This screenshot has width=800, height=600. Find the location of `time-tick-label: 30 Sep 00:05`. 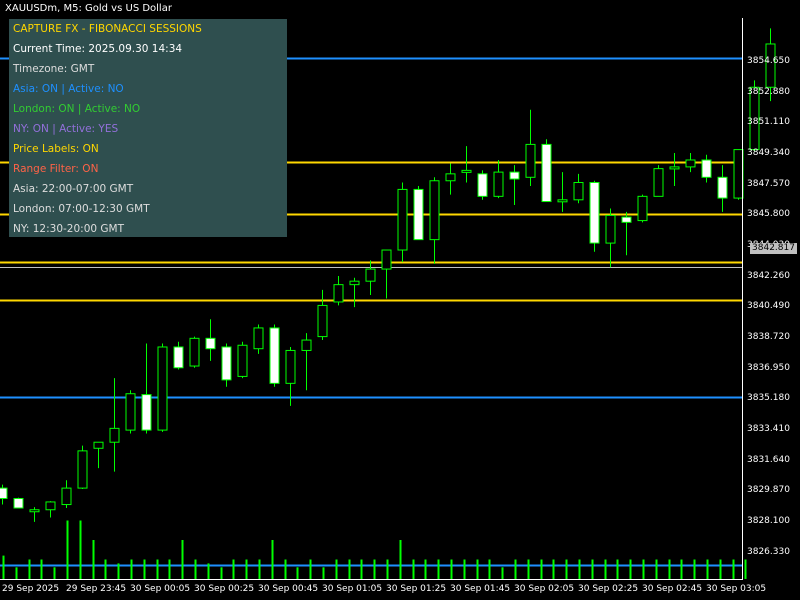

time-tick-label: 30 Sep 00:05 is located at coordinates (160, 589).